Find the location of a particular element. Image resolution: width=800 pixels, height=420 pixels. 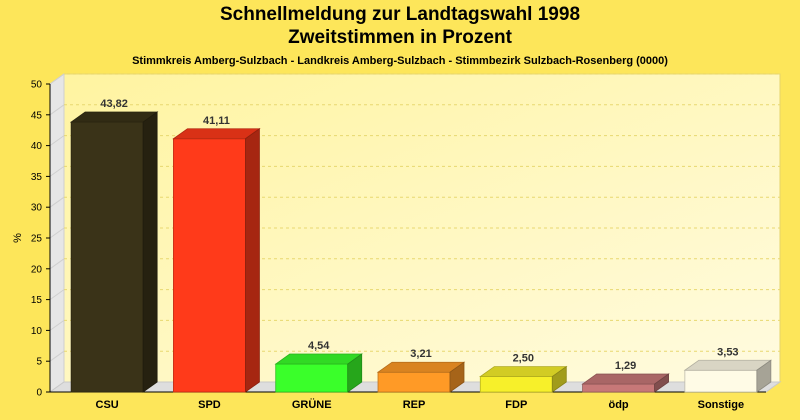

chart-title: Schnellmeldung zur Landtagswahl 1998 is located at coordinates (400, 14).